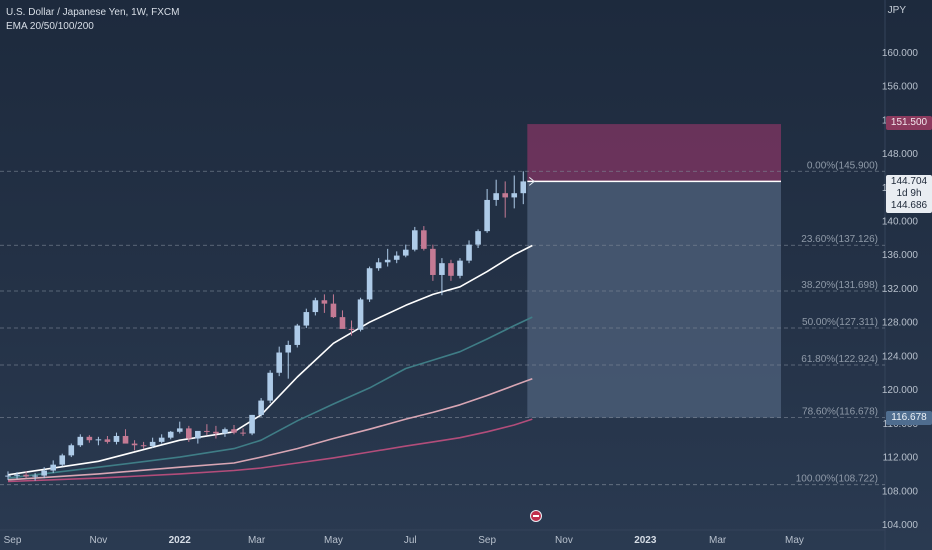 Image resolution: width=932 pixels, height=550 pixels. Describe the element at coordinates (532, 181) in the screenshot. I see `entry-arrow-icon` at that location.